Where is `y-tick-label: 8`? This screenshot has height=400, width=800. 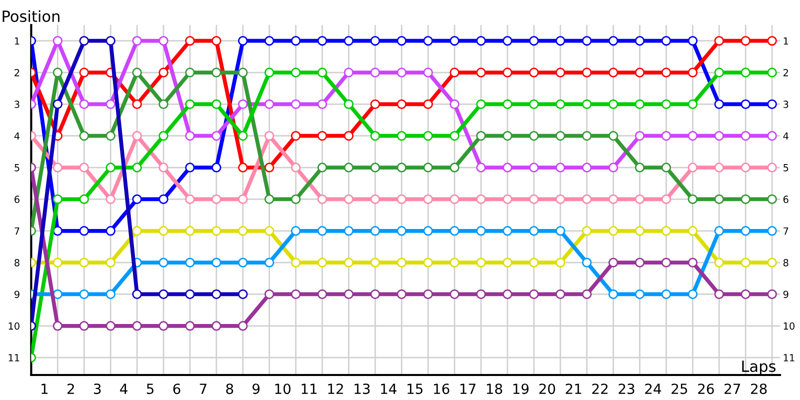
y-tick-label: 8 is located at coordinates (17, 262).